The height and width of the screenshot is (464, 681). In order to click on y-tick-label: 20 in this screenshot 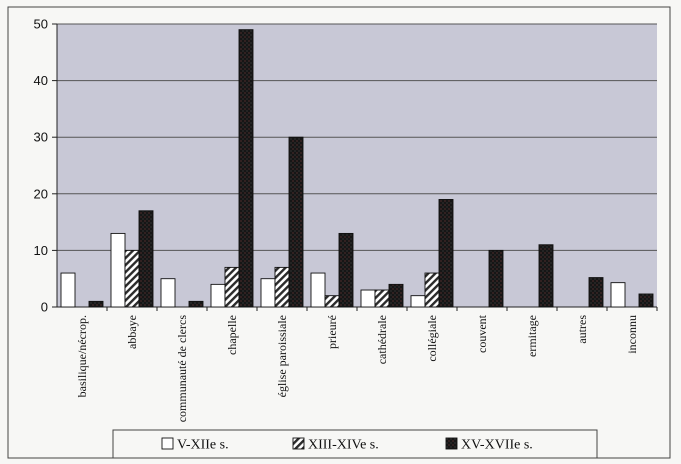, I will do `click(41, 193)`.